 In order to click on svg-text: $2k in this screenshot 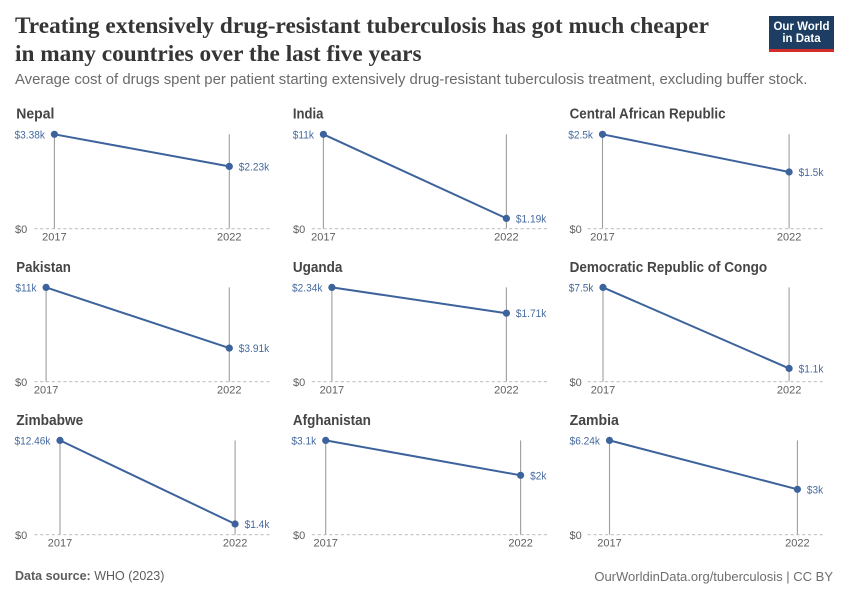, I will do `click(538, 476)`.